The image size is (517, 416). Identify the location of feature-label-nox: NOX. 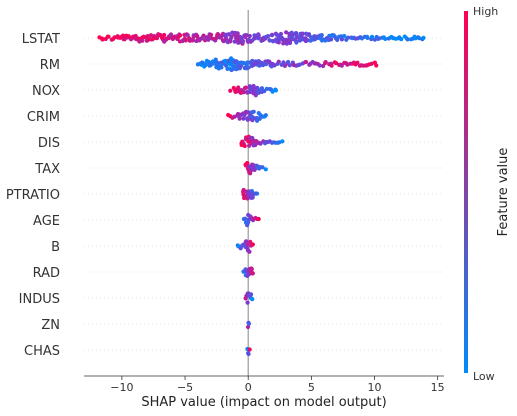
(46, 91).